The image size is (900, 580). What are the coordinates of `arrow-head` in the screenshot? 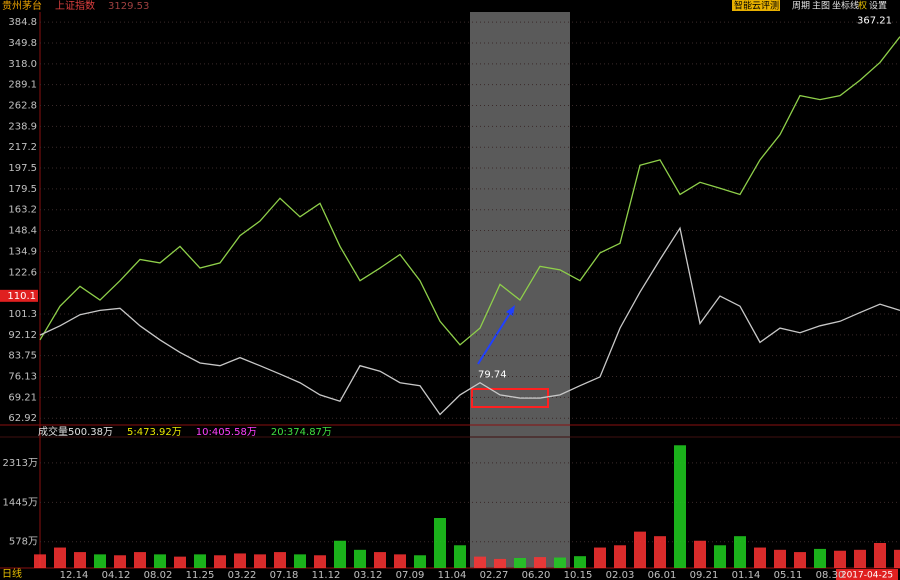 It's located at (510, 310).